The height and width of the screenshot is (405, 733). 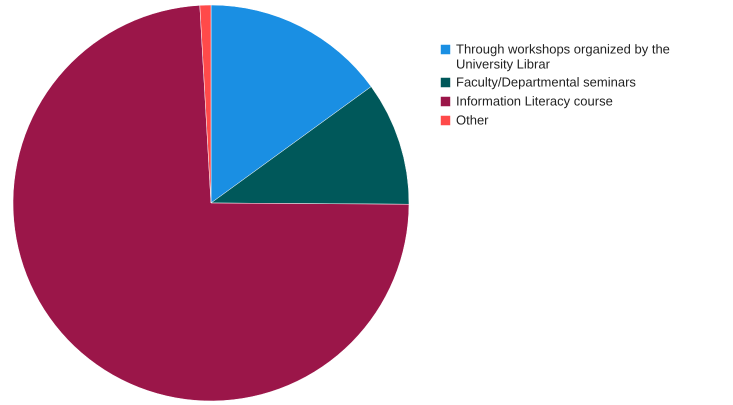 I want to click on legend-label: Information Literacy course, so click(x=534, y=101).